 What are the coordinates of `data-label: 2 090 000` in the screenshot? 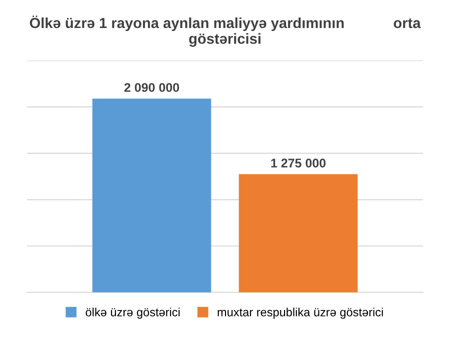 It's located at (152, 87).